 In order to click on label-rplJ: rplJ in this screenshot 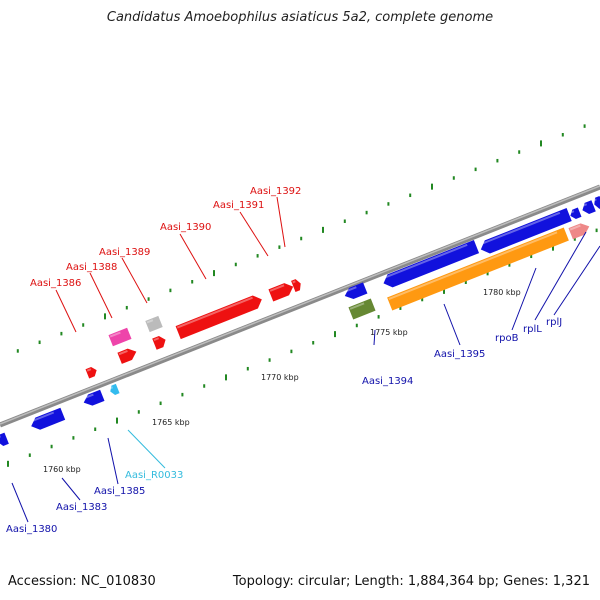, I will do `click(554, 322)`.